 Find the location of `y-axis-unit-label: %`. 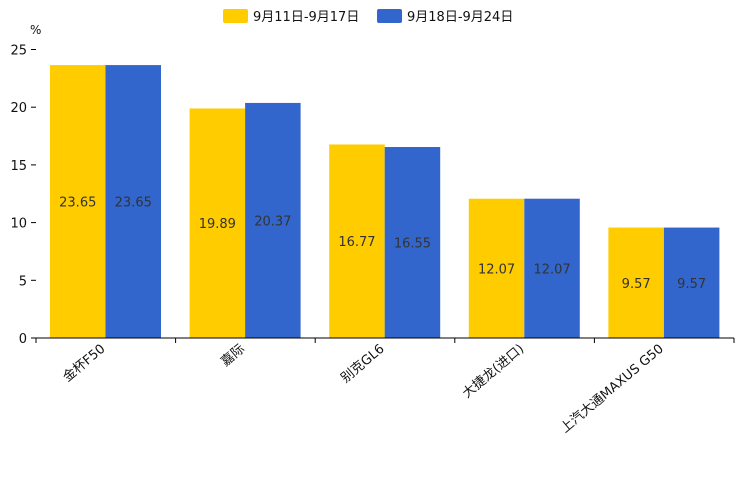

y-axis-unit-label: % is located at coordinates (35, 30).